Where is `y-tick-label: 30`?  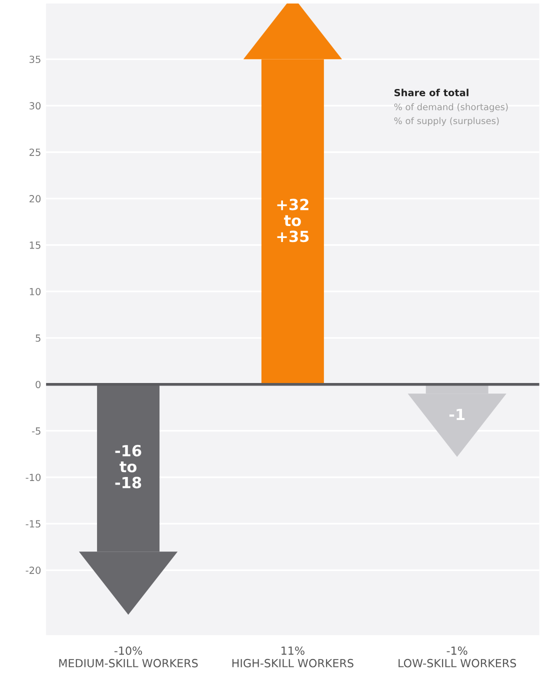
y-tick-label: 30 is located at coordinates (35, 106).